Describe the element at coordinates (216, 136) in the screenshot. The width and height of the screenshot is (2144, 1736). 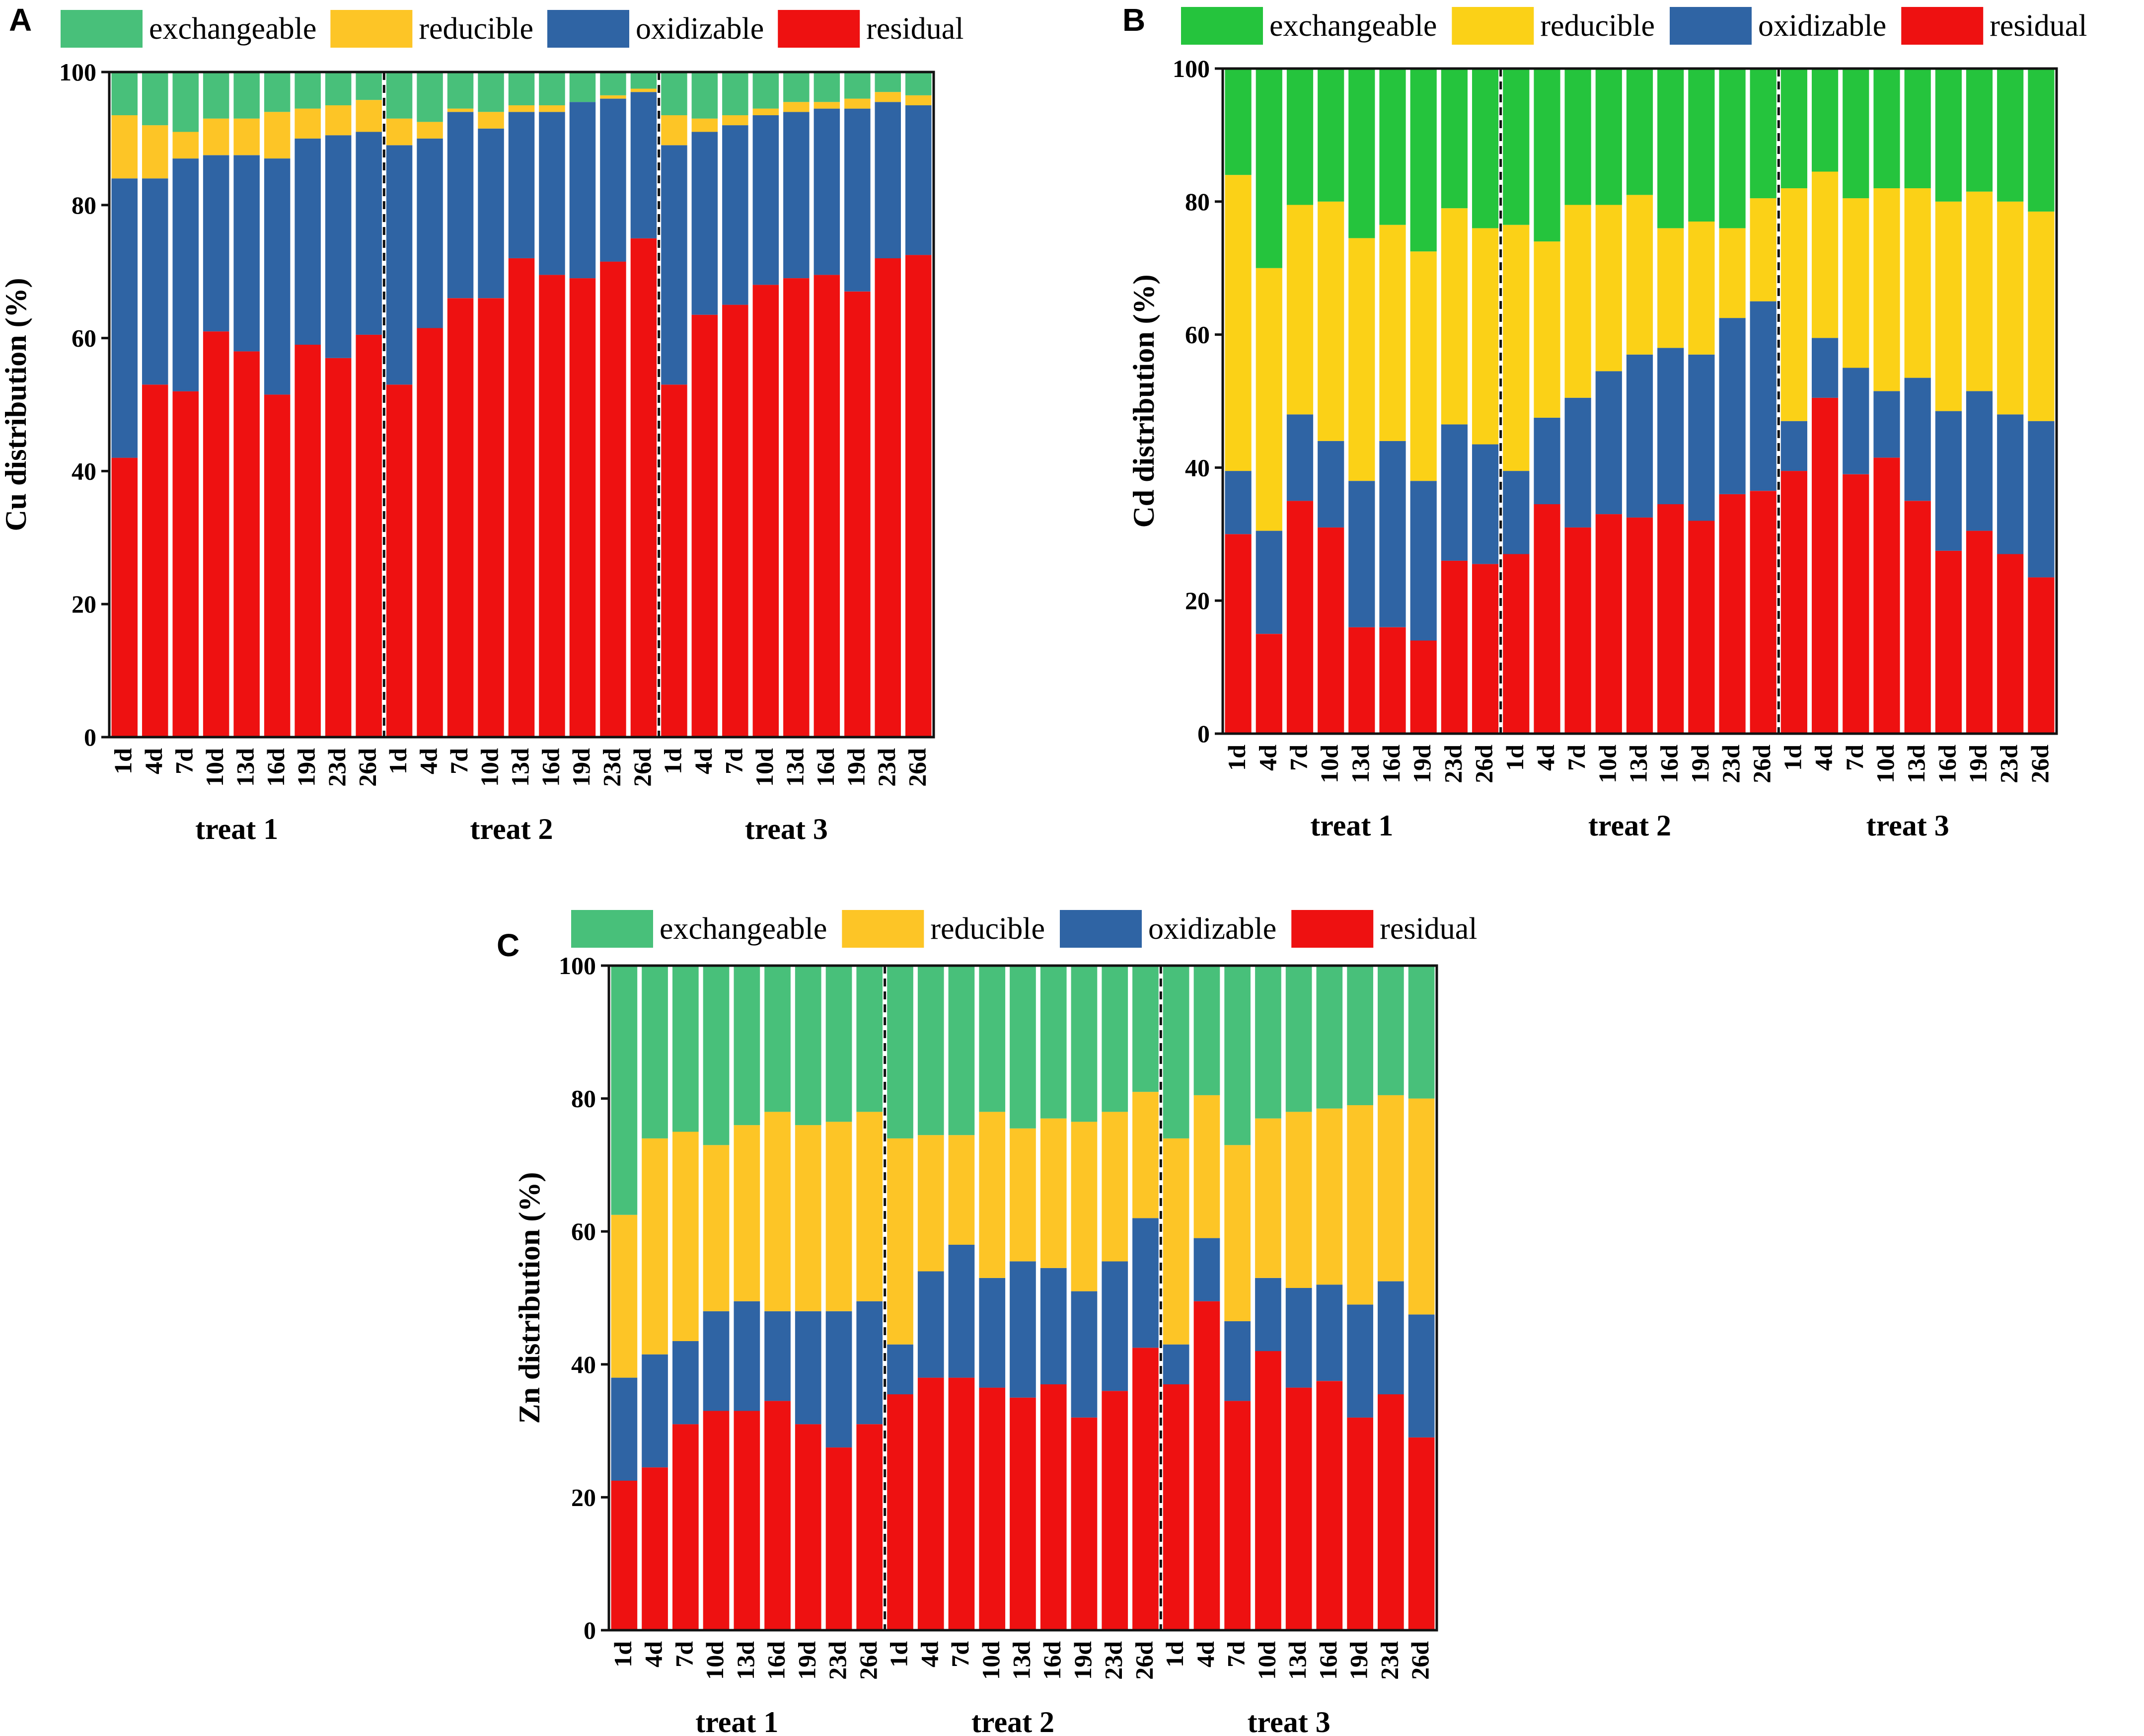
I see `bar-segment-reducible-treat1-10d` at that location.